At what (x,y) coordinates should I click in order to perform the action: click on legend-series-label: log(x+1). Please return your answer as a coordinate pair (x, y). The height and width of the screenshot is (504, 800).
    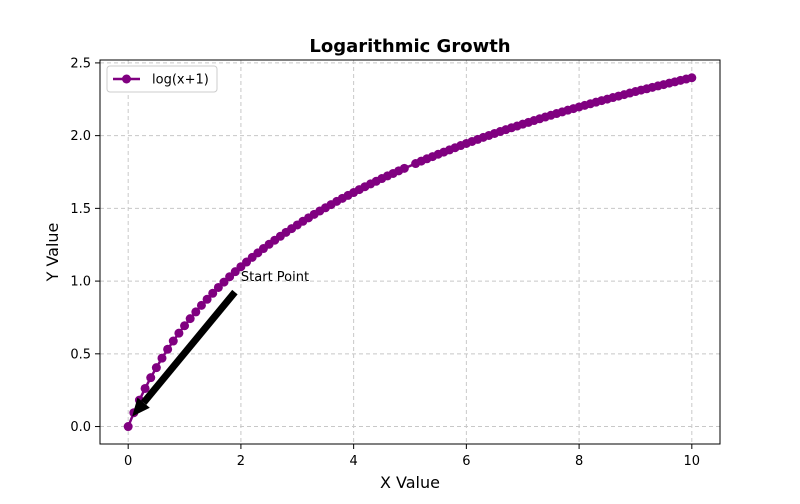
    Looking at the image, I should click on (180, 80).